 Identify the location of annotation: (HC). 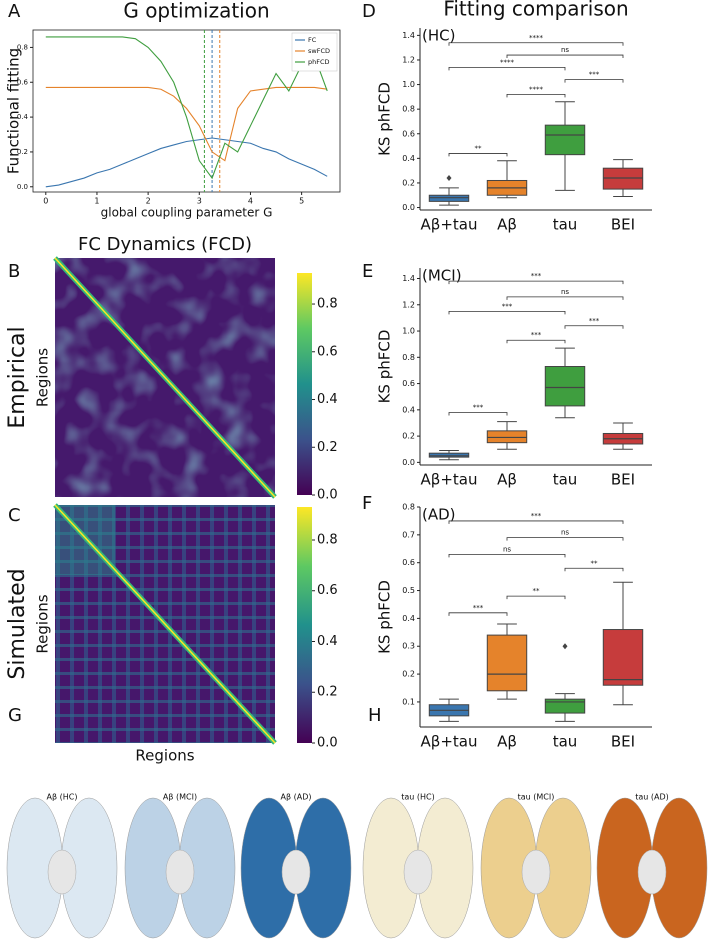
(438, 36).